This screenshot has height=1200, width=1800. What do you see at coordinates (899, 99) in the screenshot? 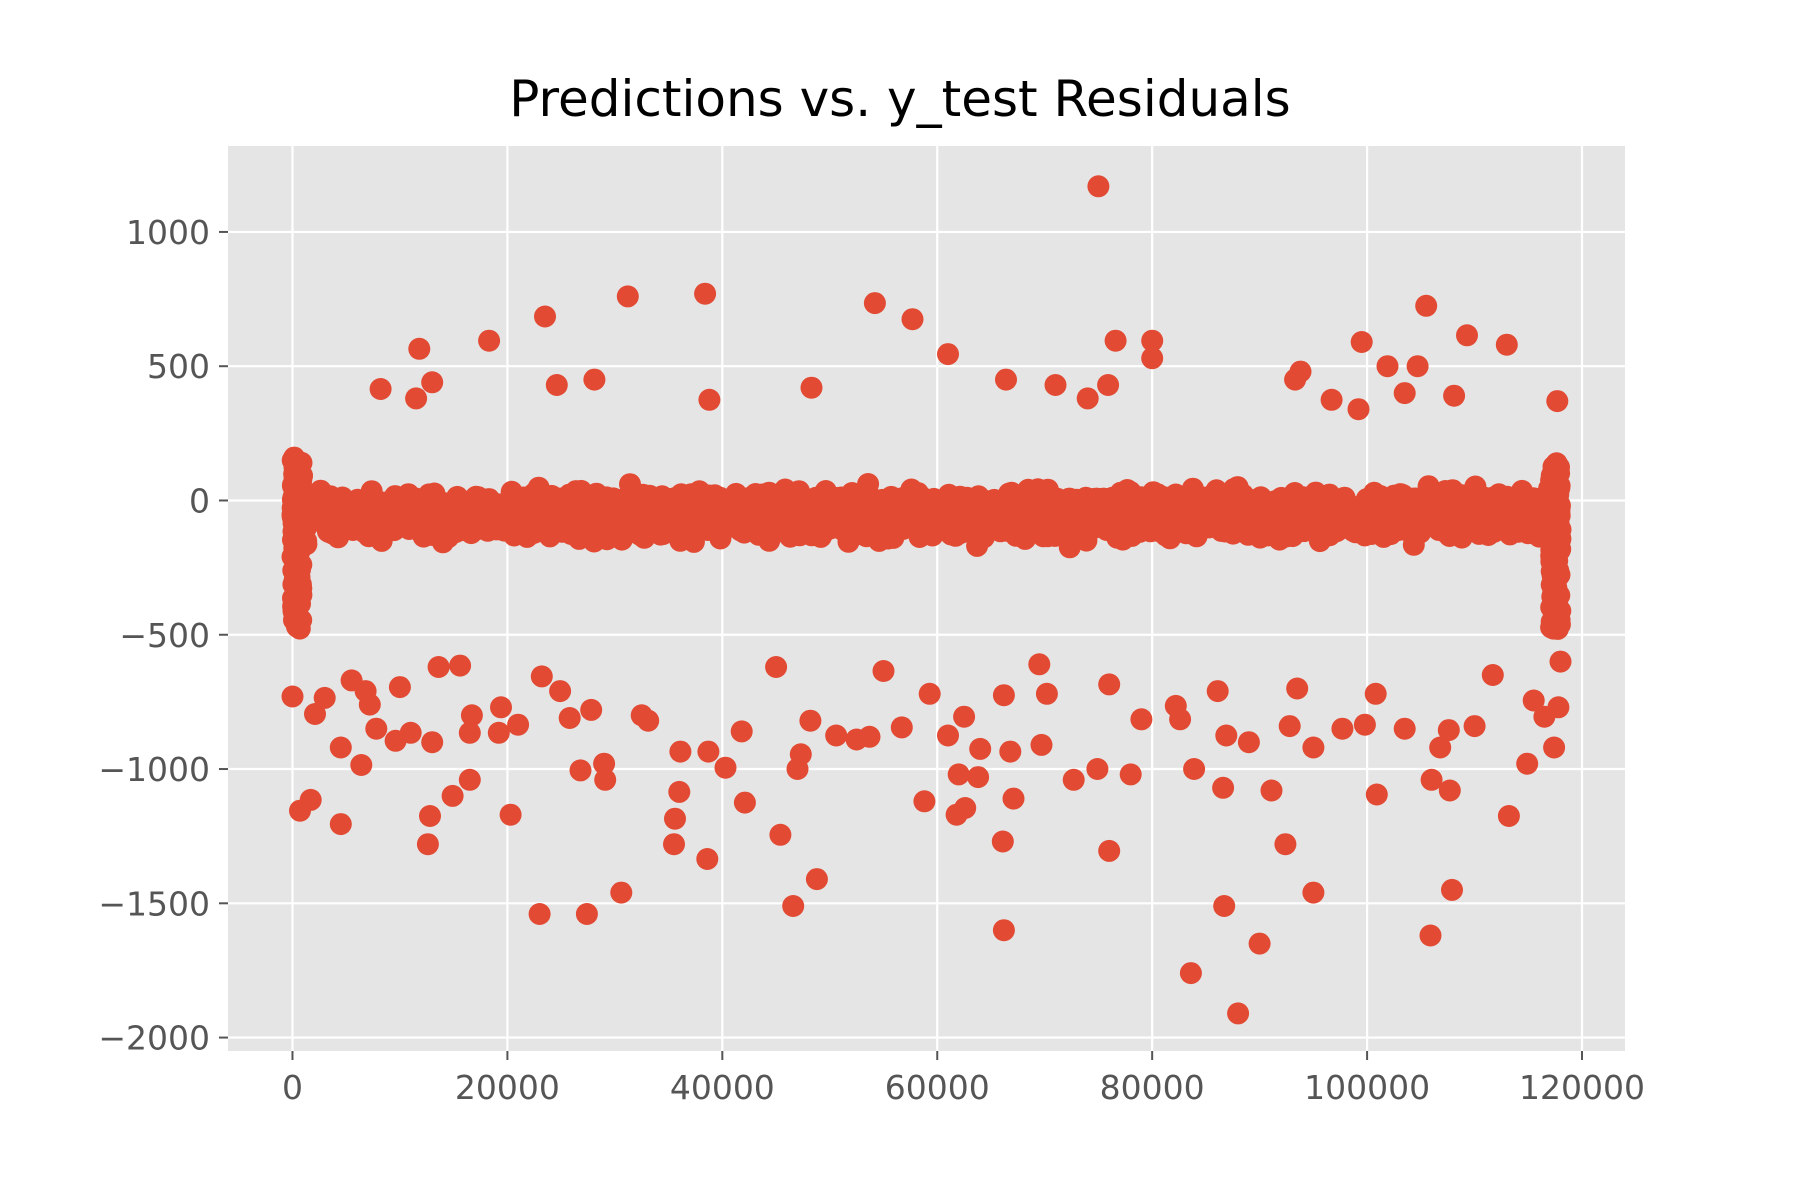
I see `chart-title: Predictions vs. y_test Residuals` at bounding box center [899, 99].